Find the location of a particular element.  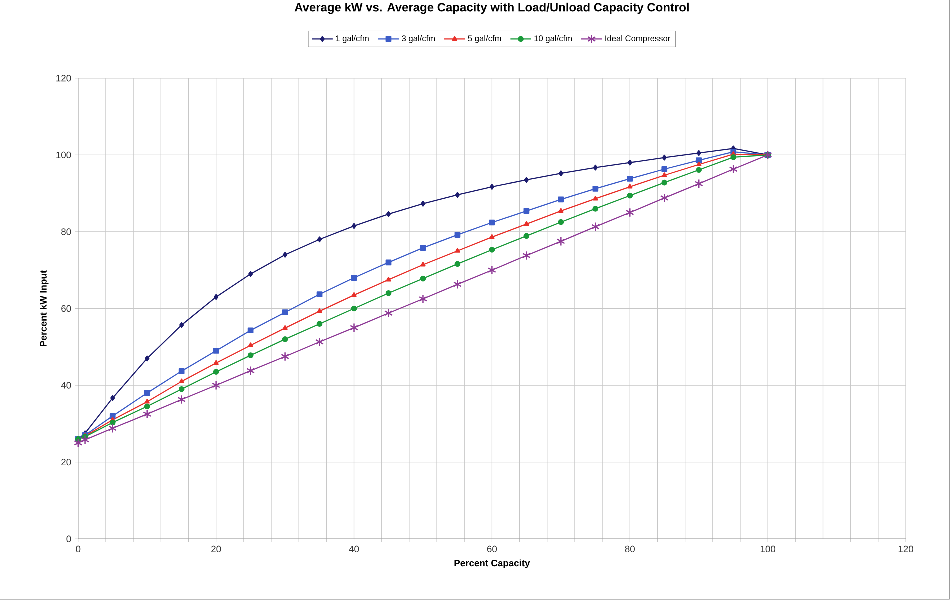

y-axis-title: Percent kW Input is located at coordinates (44, 308).